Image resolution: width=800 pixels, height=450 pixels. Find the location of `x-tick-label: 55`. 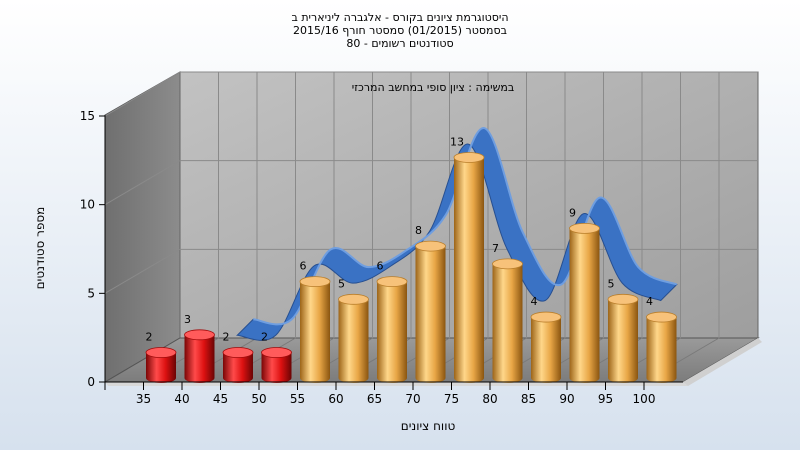

x-tick-label: 55 is located at coordinates (297, 399).